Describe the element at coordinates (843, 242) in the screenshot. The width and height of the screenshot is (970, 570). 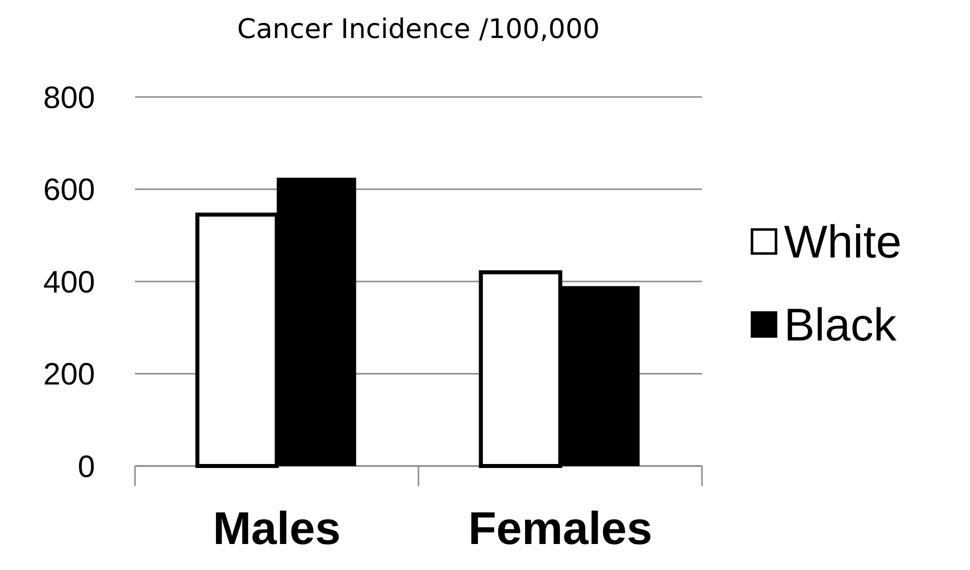
I see `legend-label: White` at that location.